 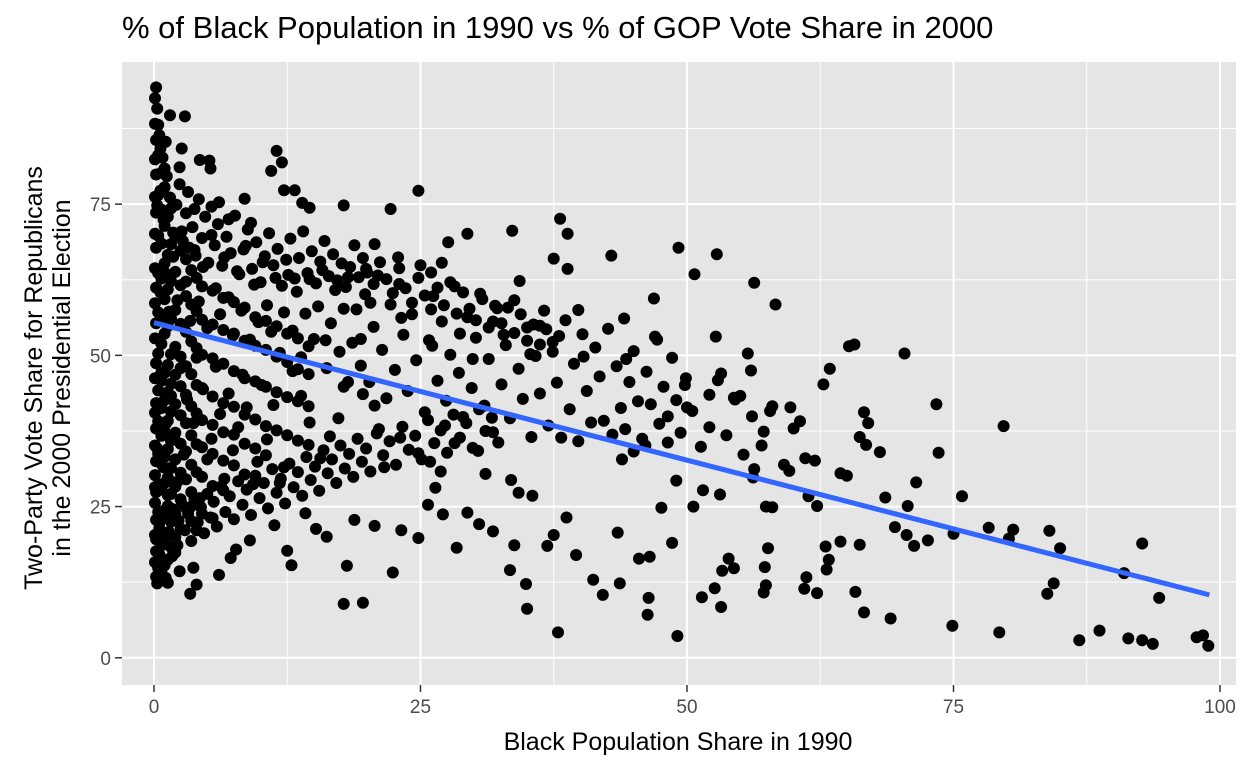 What do you see at coordinates (100, 205) in the screenshot?
I see `y-tick-label: 75` at bounding box center [100, 205].